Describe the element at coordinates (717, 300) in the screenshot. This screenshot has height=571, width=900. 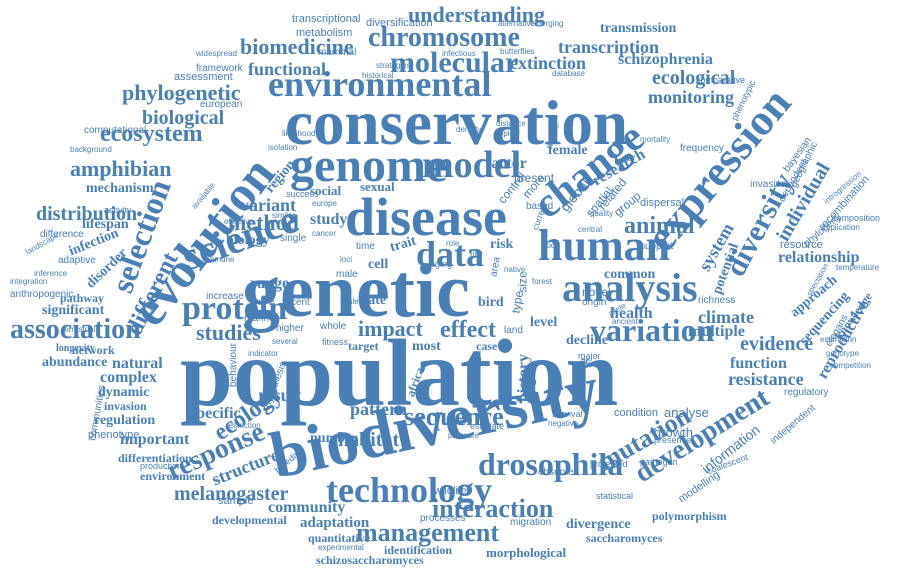
I see `word: richness` at that location.